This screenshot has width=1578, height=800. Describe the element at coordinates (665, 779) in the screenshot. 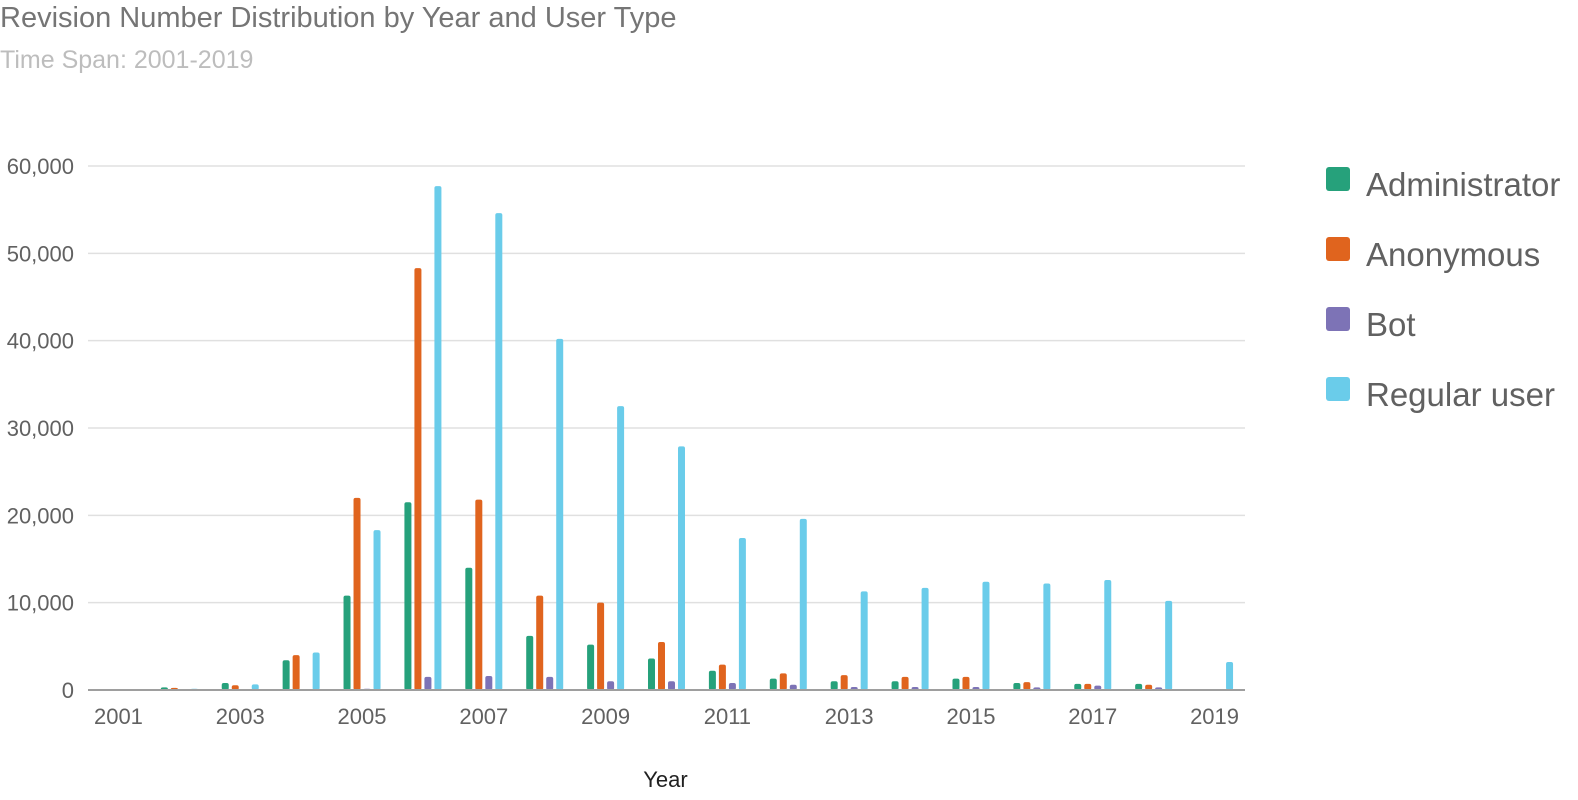

I see `x-axis-title: Year` at that location.